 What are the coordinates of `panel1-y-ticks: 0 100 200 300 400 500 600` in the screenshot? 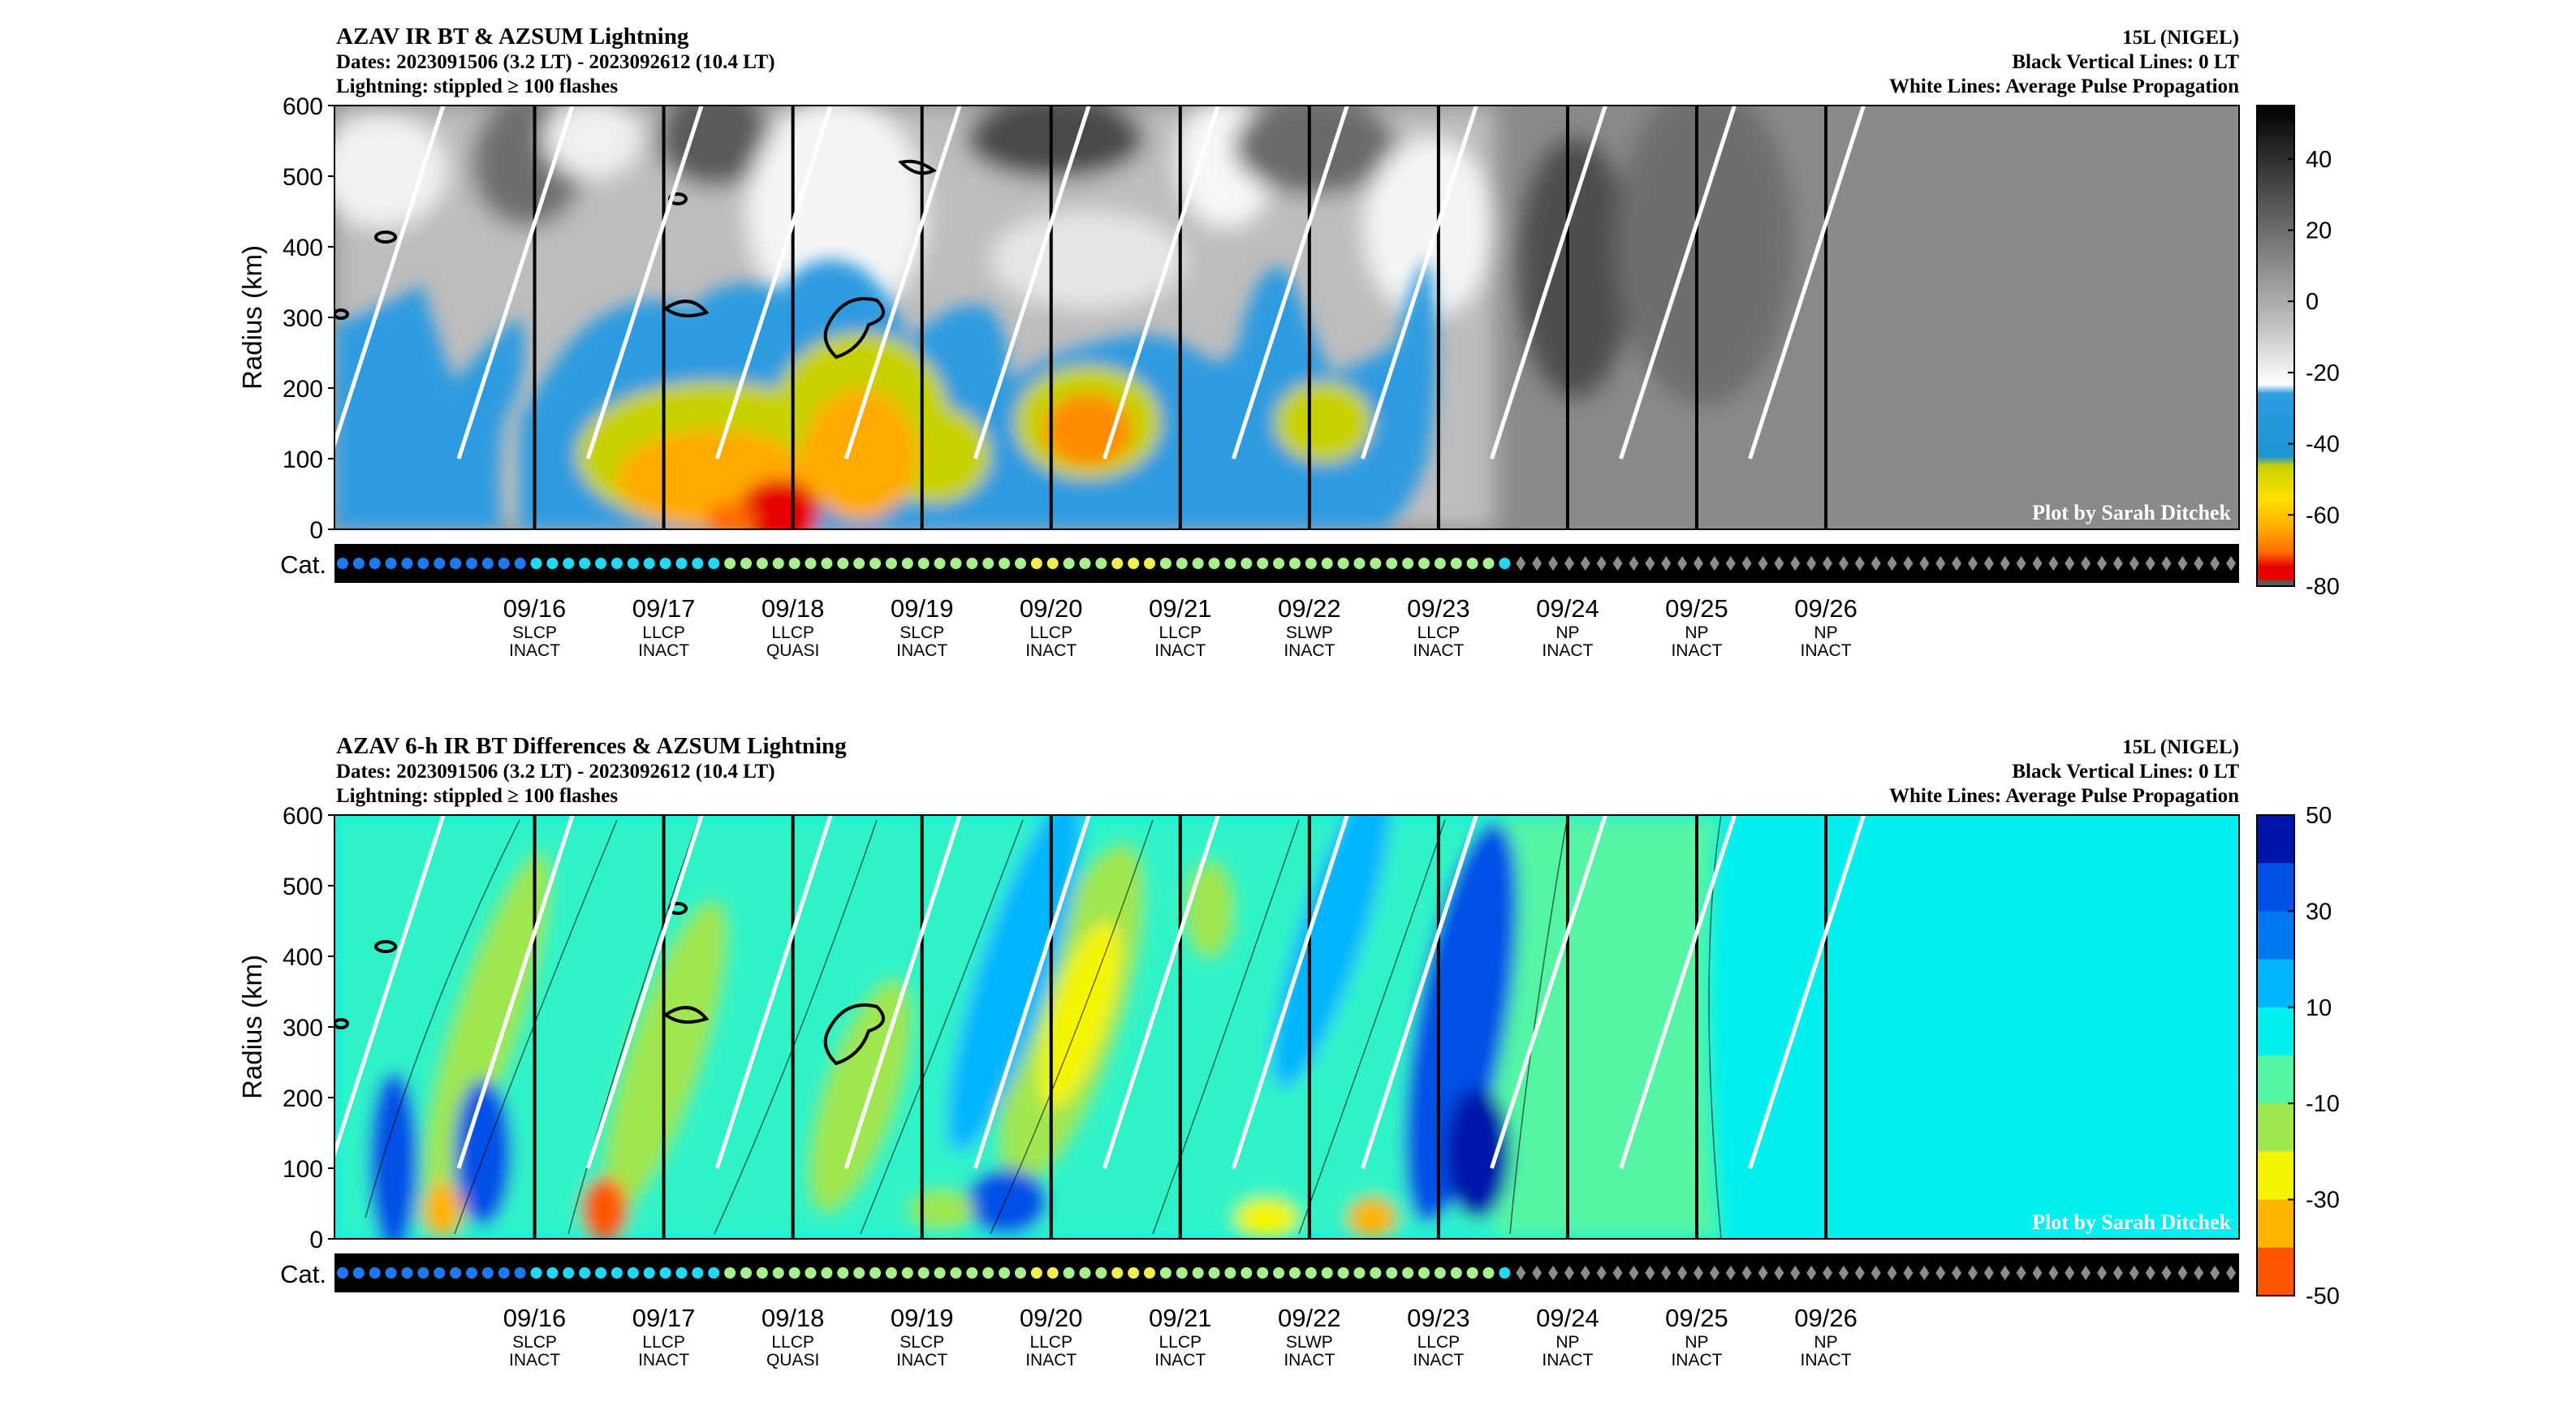 It's located at (308, 318).